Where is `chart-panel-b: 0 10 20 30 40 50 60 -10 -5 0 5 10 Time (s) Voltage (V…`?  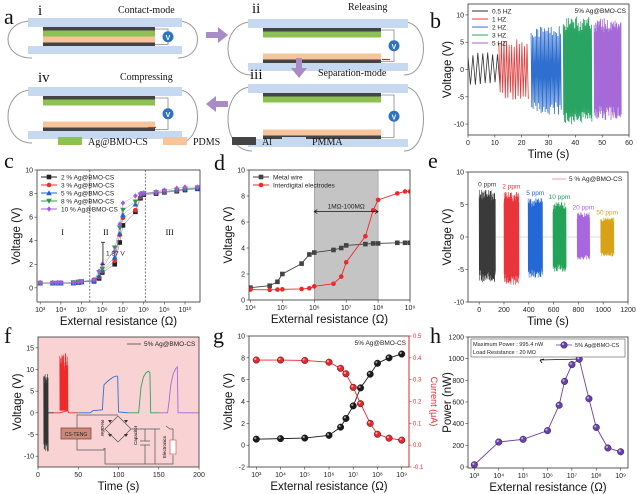
chart-panel-b: 0 10 20 30 40 50 60 -10 -5 0 5 10 Time (s) Voltage (V… is located at coordinates (537, 82).